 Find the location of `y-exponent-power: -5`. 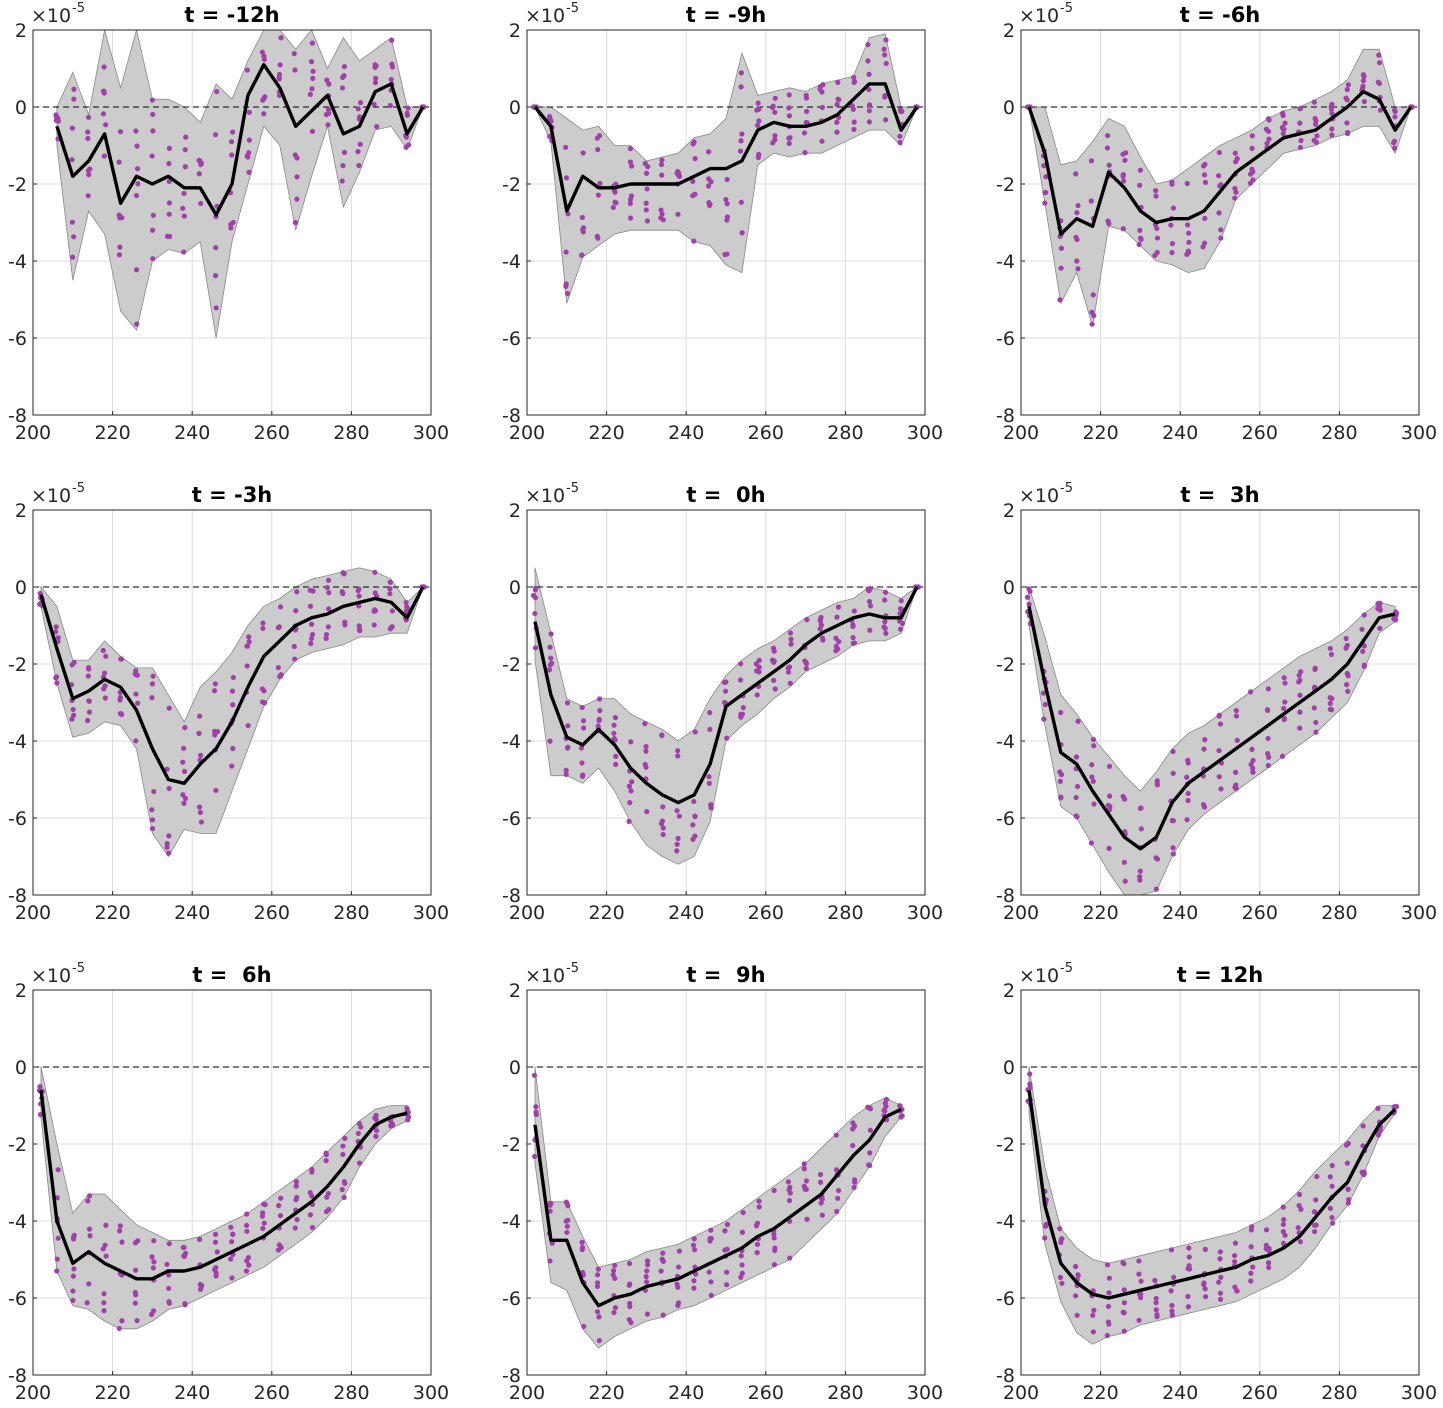

y-exponent-power: -5 is located at coordinates (78, 488).